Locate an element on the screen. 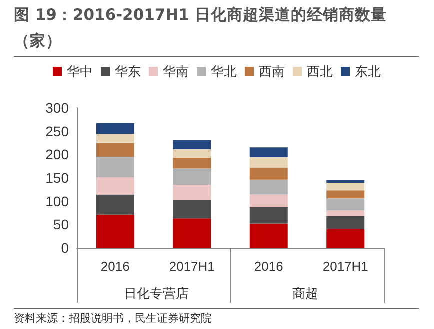 This screenshot has height=329, width=434. y-tick-label: 300 is located at coordinates (58, 108).